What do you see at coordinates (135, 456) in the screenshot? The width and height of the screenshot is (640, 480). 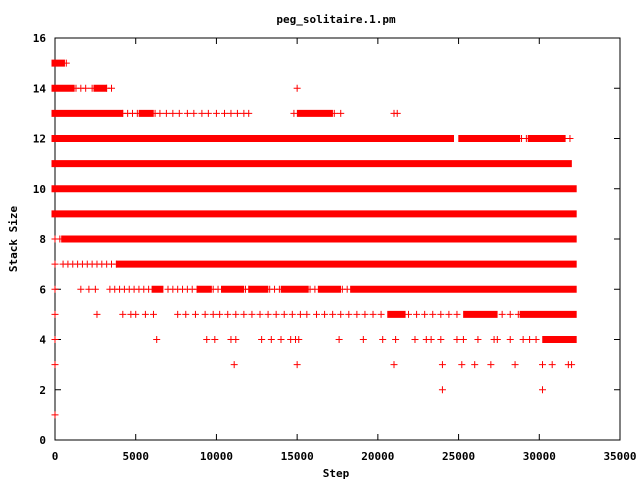 I see `x-tick-label: 5000` at bounding box center [135, 456].